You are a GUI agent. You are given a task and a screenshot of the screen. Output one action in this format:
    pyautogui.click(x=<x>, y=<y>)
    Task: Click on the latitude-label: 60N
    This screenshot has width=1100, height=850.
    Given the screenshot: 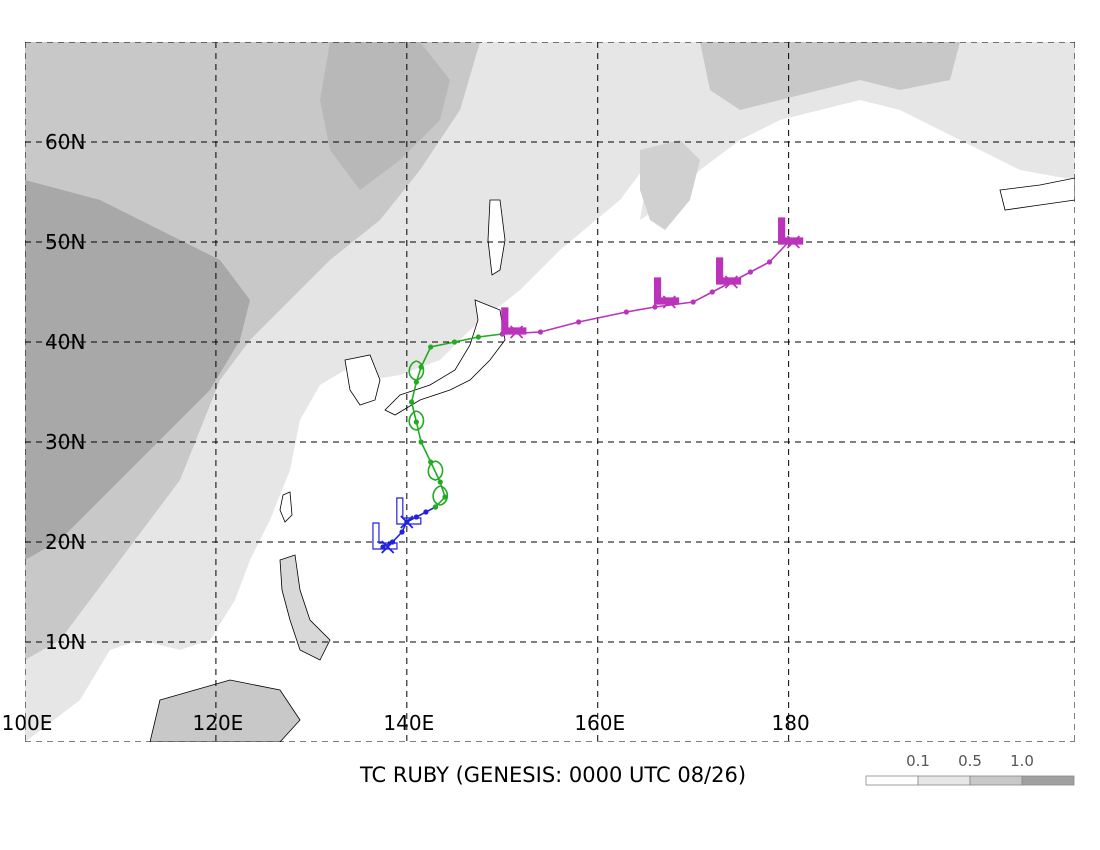 What is the action you would take?
    pyautogui.click(x=65, y=142)
    